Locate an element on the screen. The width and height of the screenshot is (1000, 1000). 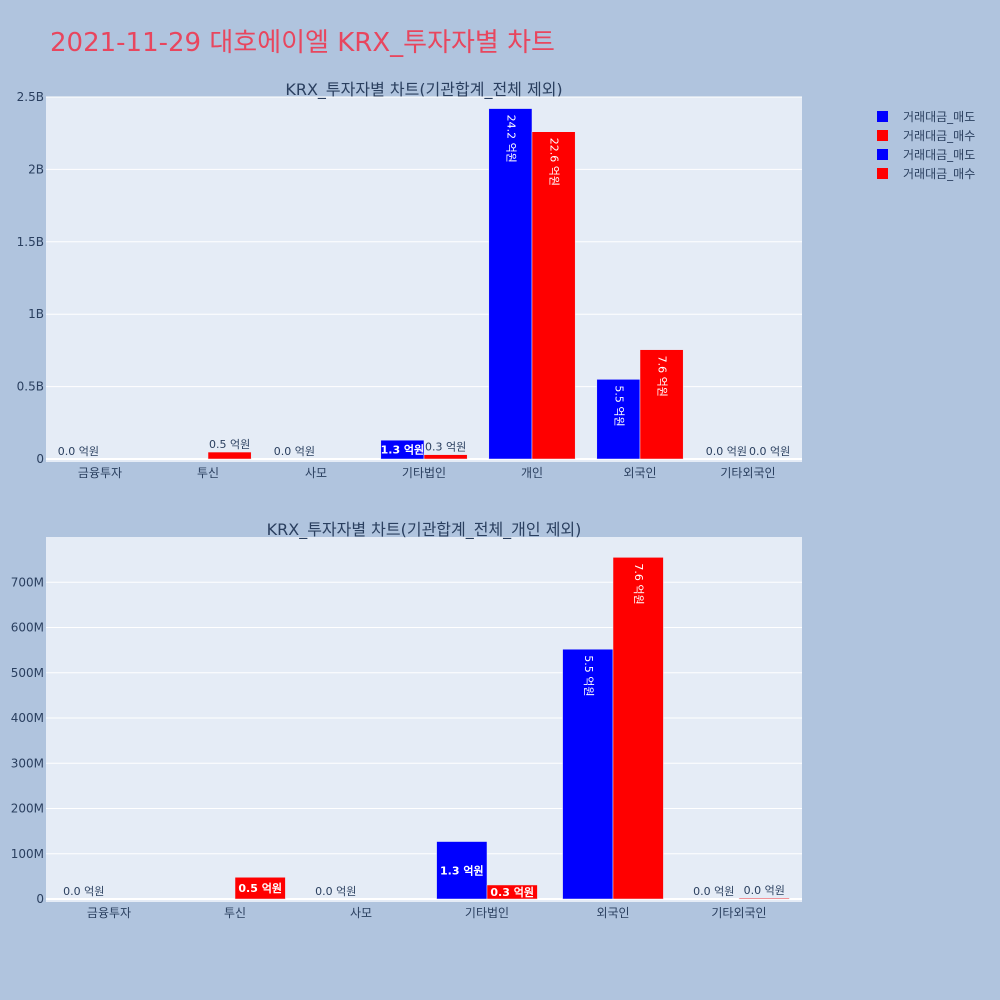
data-label: 24.2 억원 is located at coordinates (510, 139).